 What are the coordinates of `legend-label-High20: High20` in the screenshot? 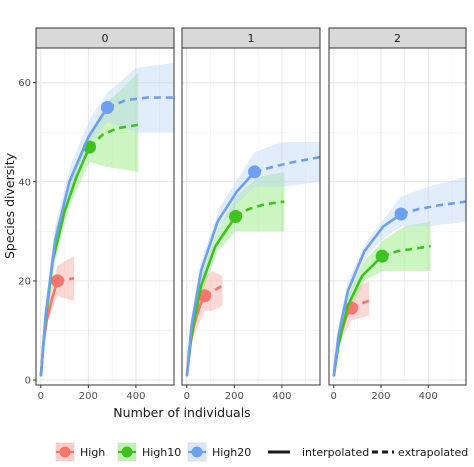 It's located at (231, 452).